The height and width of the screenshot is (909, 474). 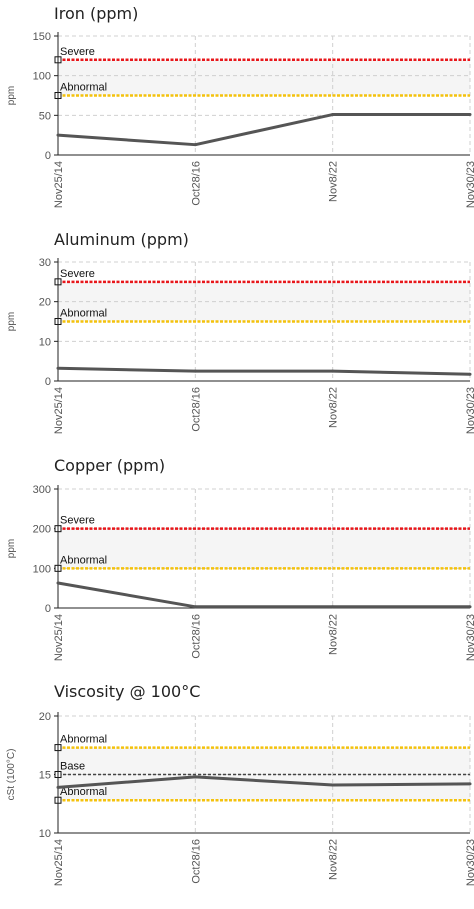 What do you see at coordinates (42, 530) in the screenshot?
I see `y-tick-label: 200` at bounding box center [42, 530].